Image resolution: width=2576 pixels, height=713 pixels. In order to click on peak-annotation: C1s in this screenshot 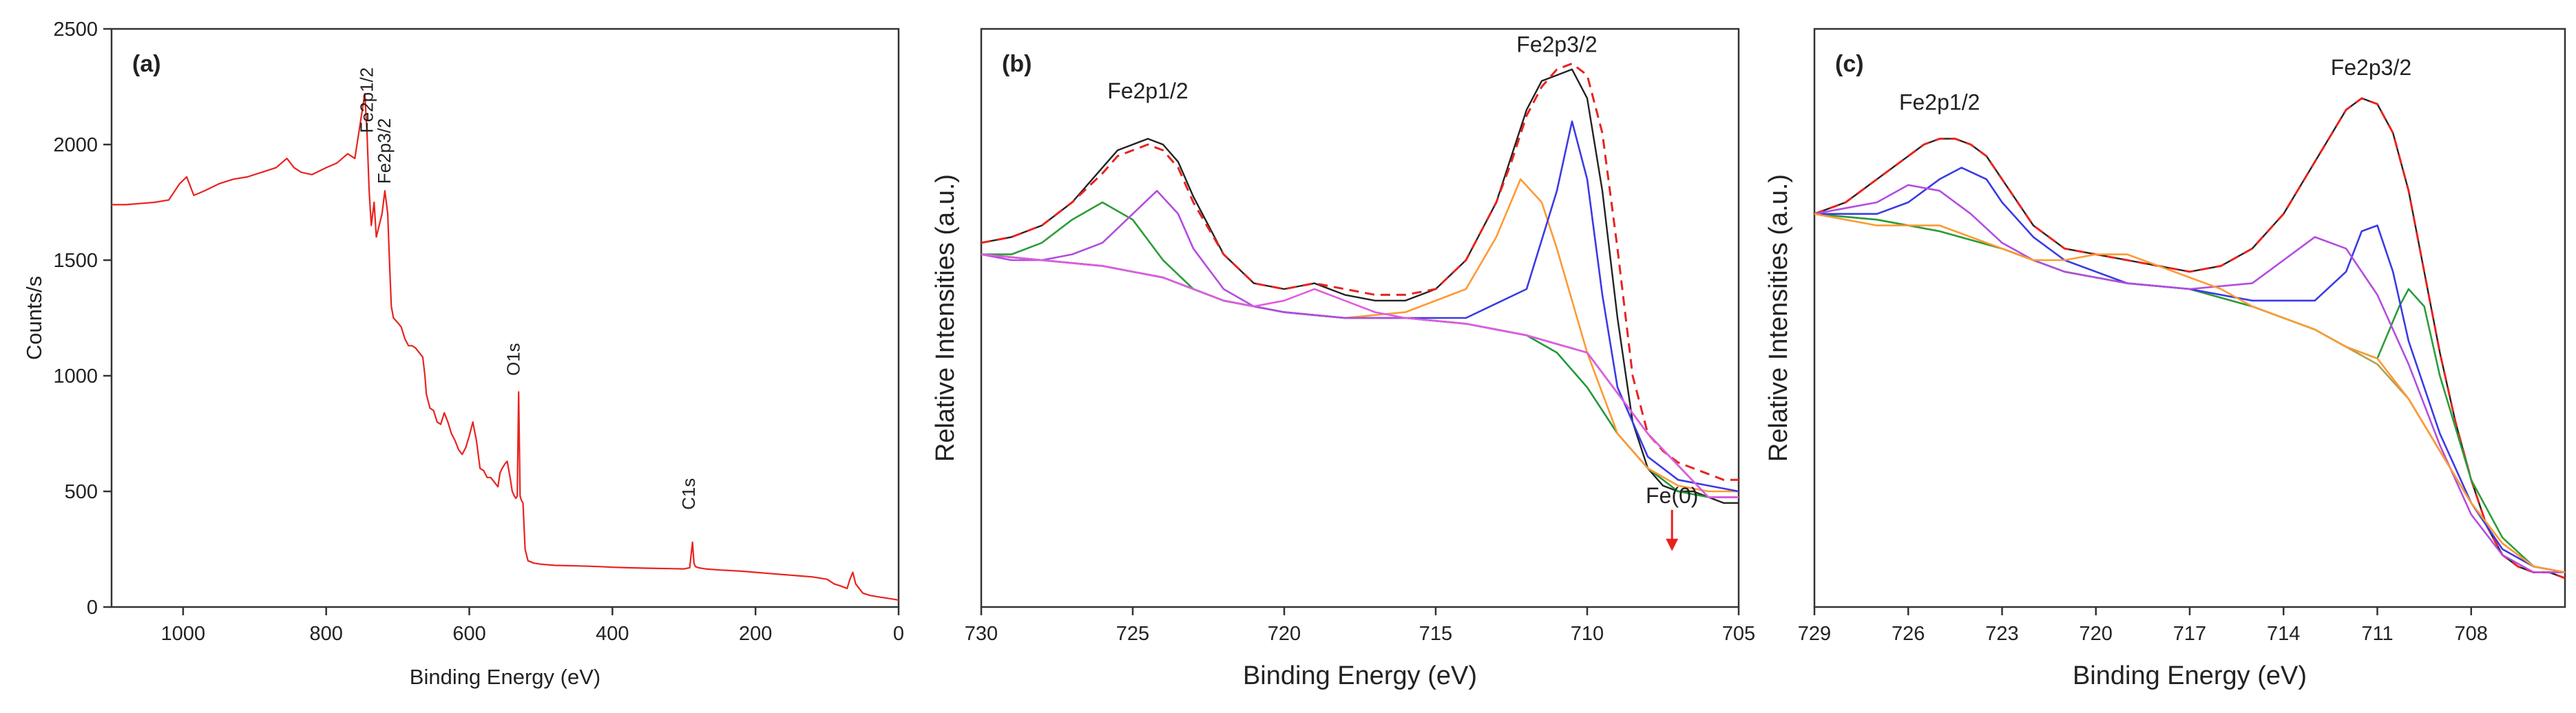, I will do `click(688, 494)`.